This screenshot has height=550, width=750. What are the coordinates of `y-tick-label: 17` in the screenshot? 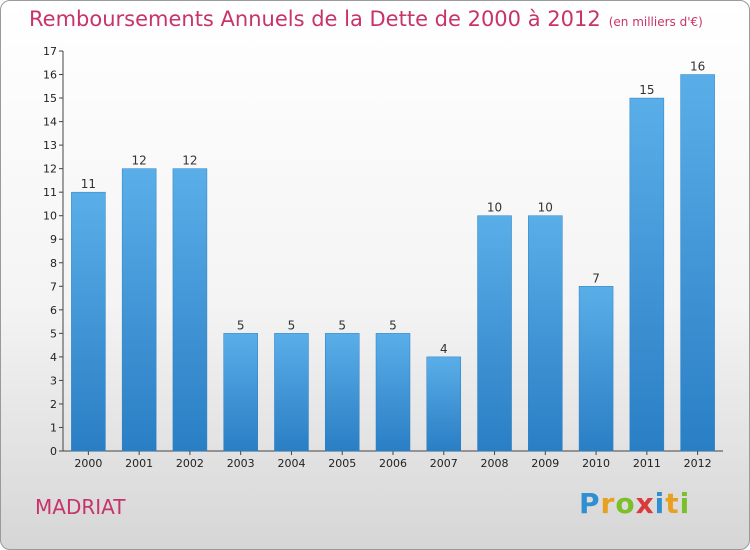 It's located at (50, 51).